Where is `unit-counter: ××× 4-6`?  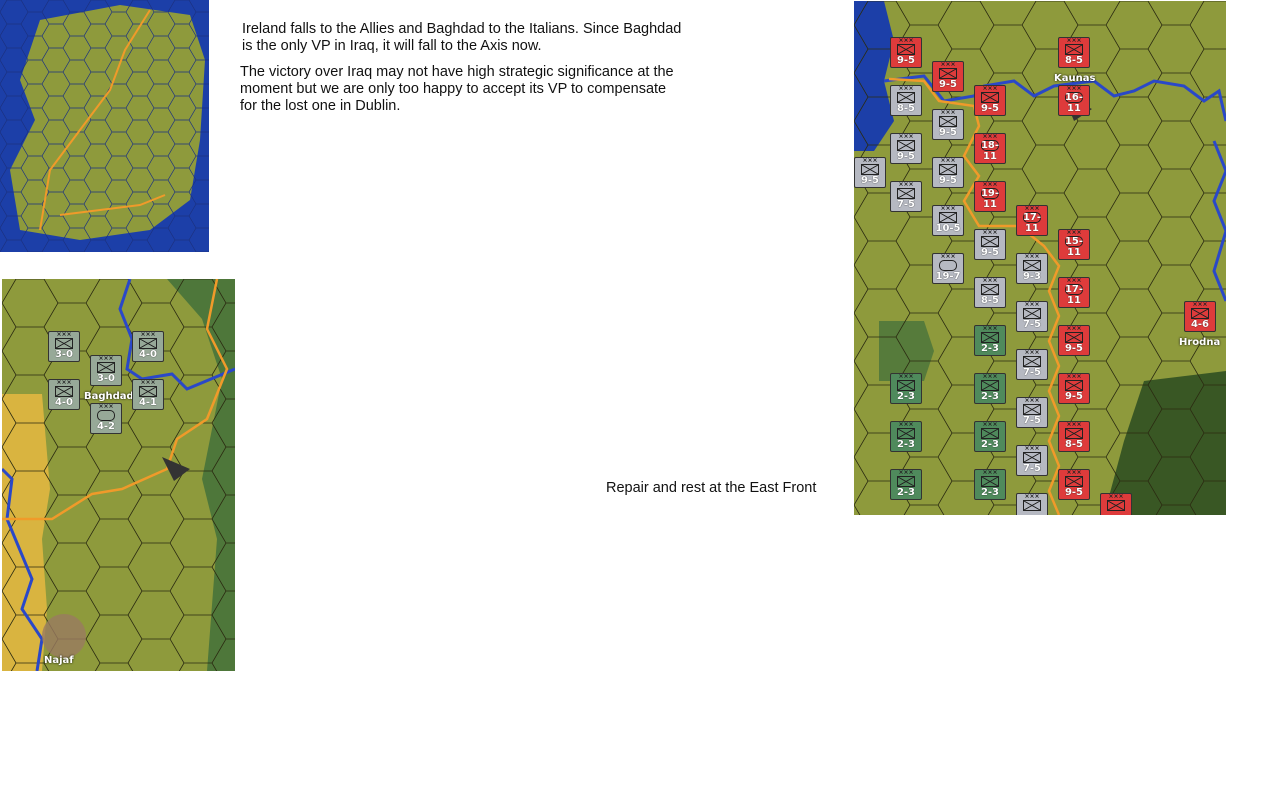
unit-counter: ××× 4-6 is located at coordinates (1200, 316).